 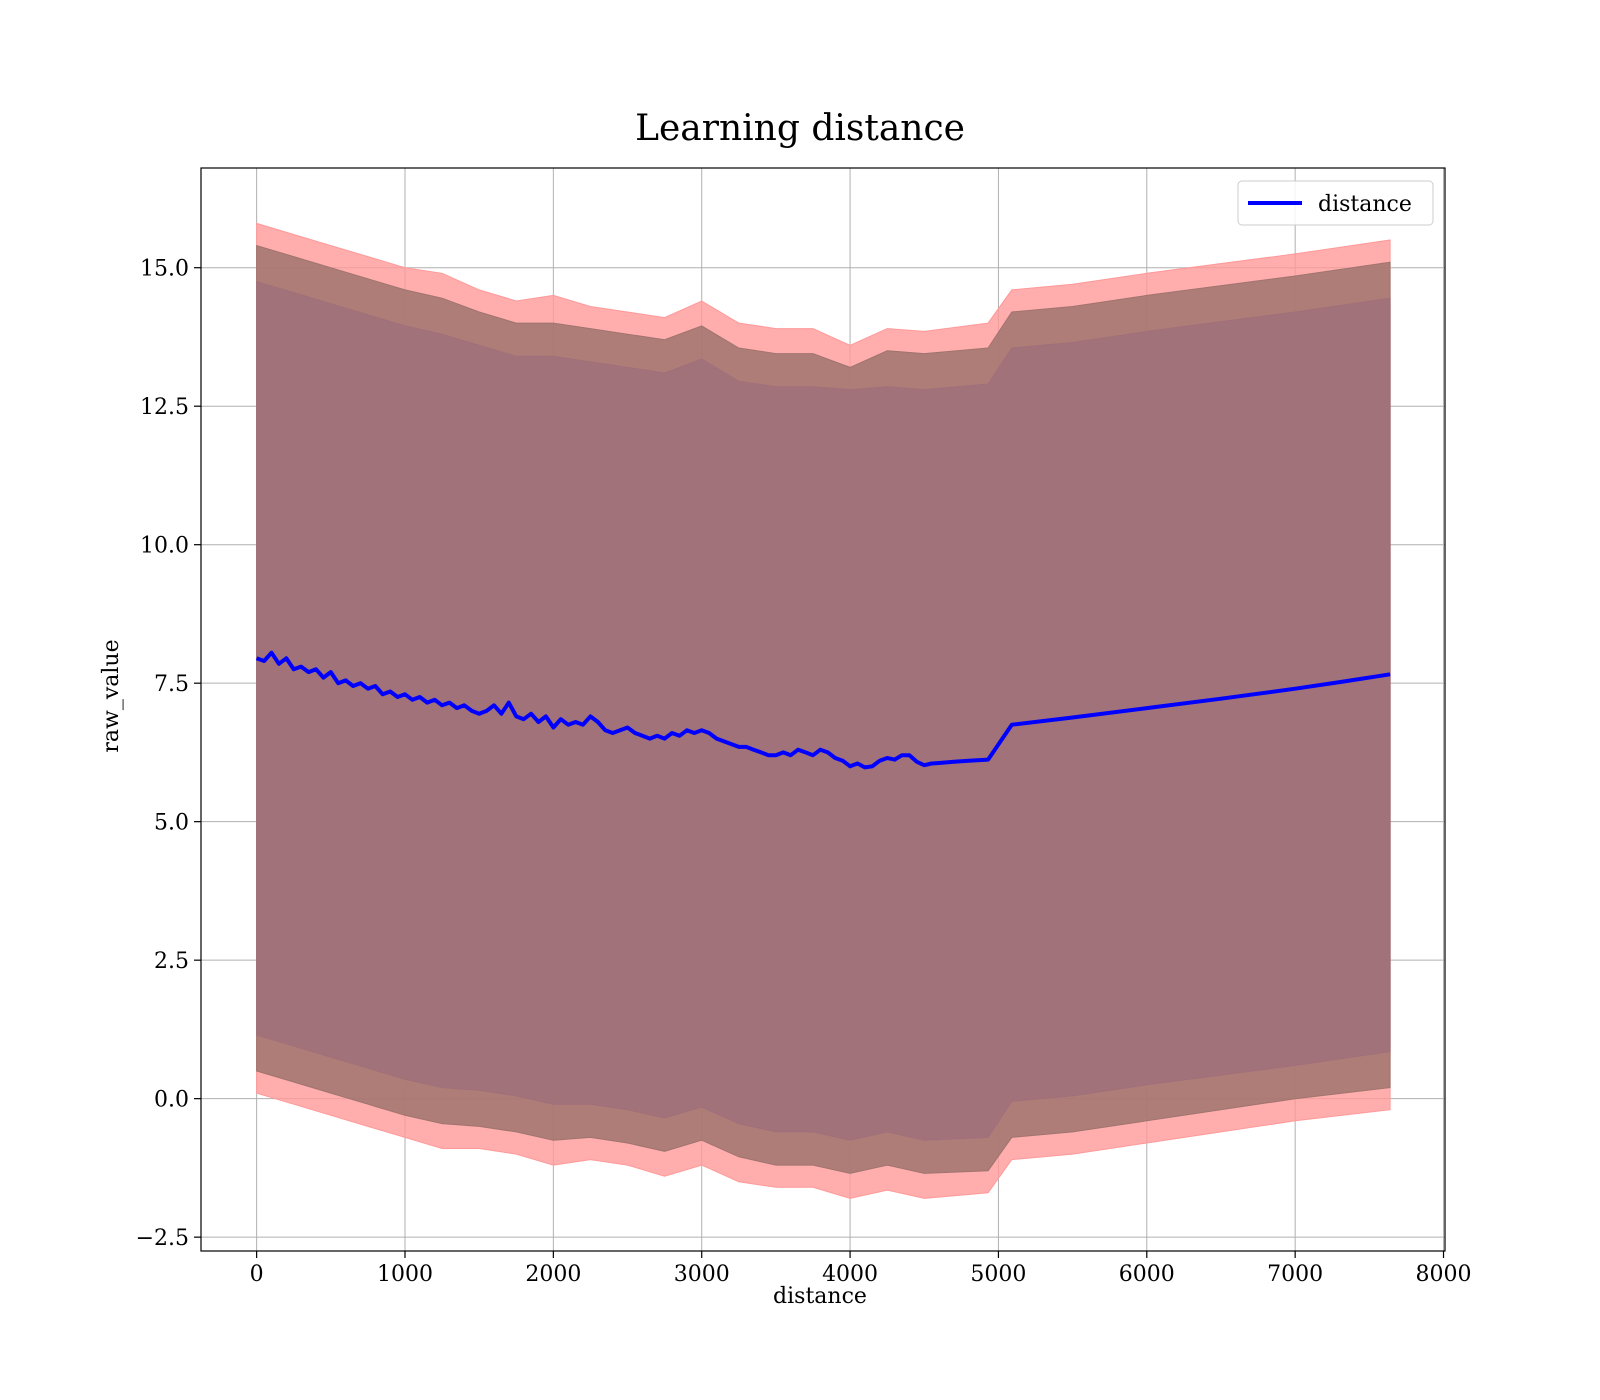 What do you see at coordinates (171, 1100) in the screenshot?
I see `y-tick-label: 0.0` at bounding box center [171, 1100].